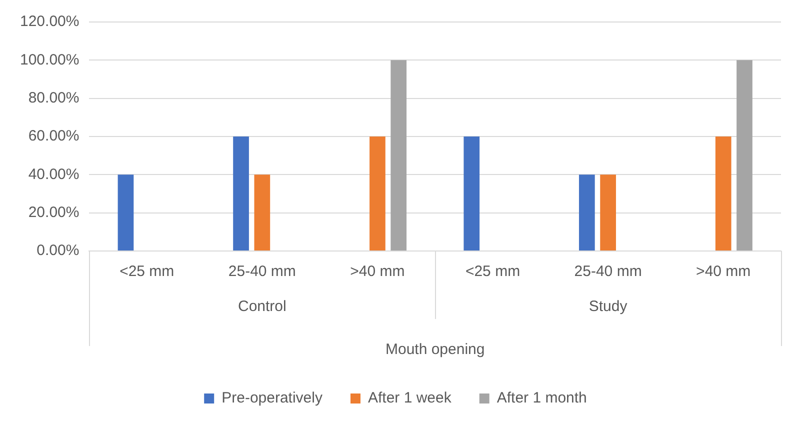 This screenshot has height=424, width=801. Describe the element at coordinates (54, 212) in the screenshot. I see `y-tick-label: 20.00%` at that location.